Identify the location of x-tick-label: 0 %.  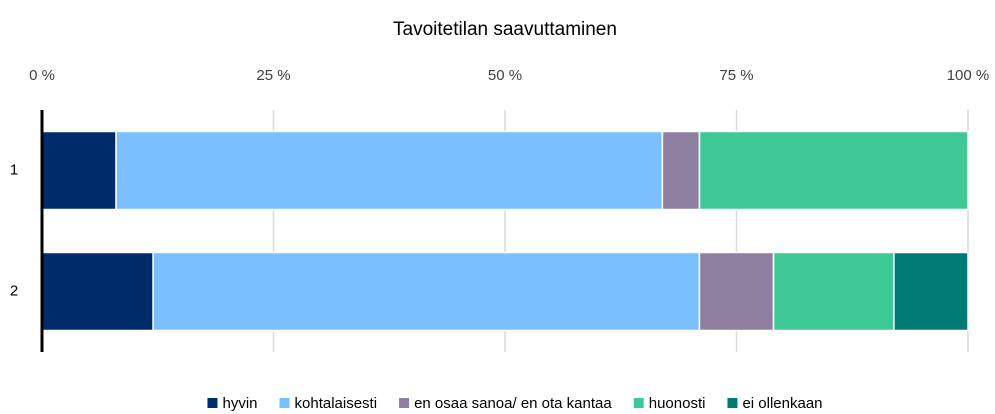
(42, 75).